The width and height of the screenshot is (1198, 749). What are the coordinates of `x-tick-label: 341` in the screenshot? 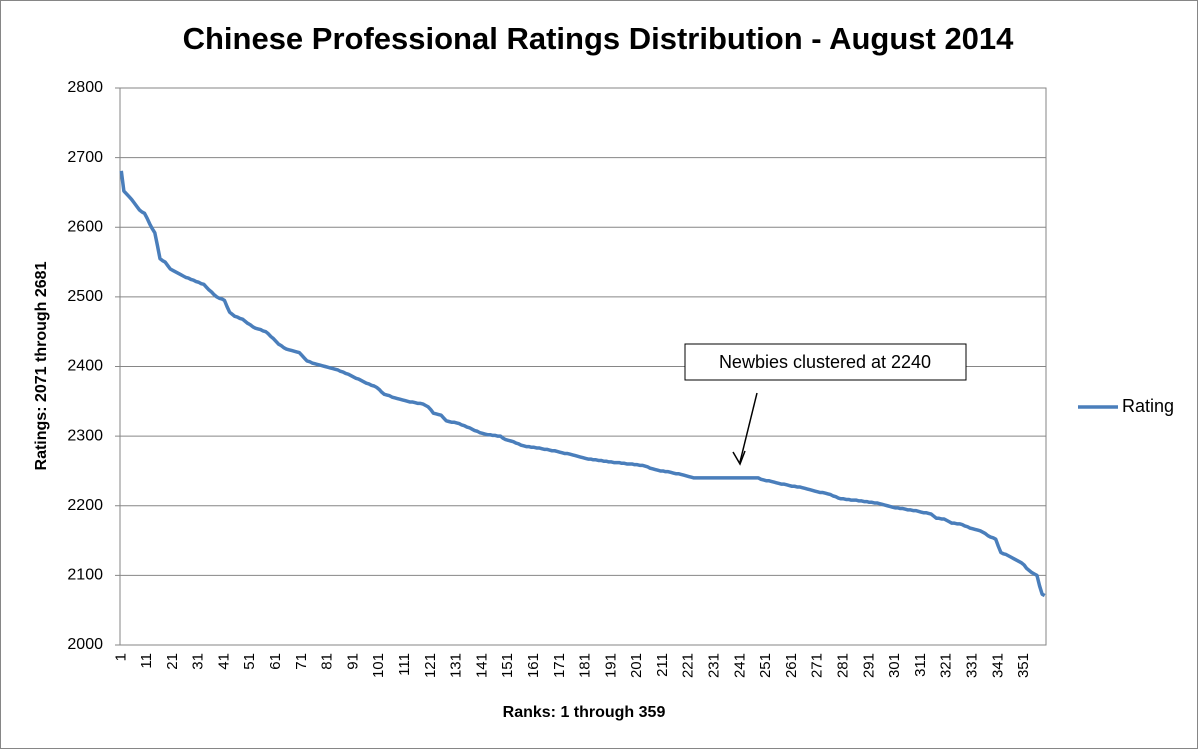 It's located at (997, 665).